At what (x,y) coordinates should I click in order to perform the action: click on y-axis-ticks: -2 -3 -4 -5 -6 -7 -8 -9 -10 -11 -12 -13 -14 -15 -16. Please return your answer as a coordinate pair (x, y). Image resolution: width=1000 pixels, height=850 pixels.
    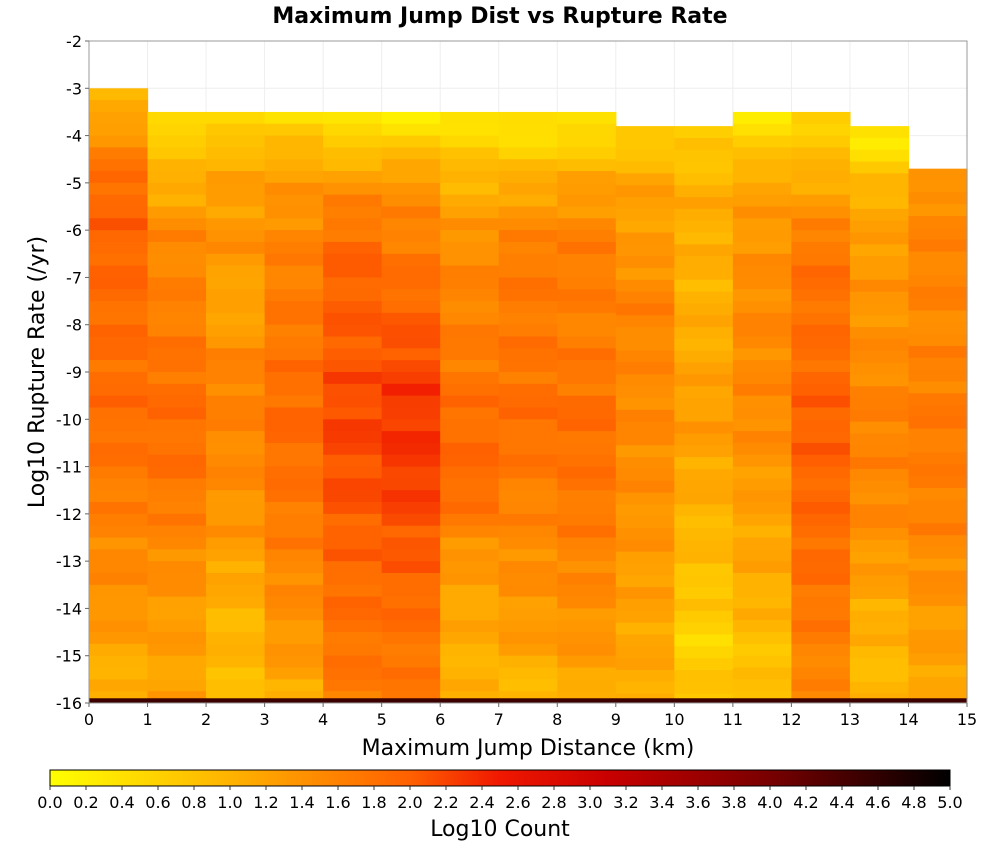
    Looking at the image, I should click on (72, 372).